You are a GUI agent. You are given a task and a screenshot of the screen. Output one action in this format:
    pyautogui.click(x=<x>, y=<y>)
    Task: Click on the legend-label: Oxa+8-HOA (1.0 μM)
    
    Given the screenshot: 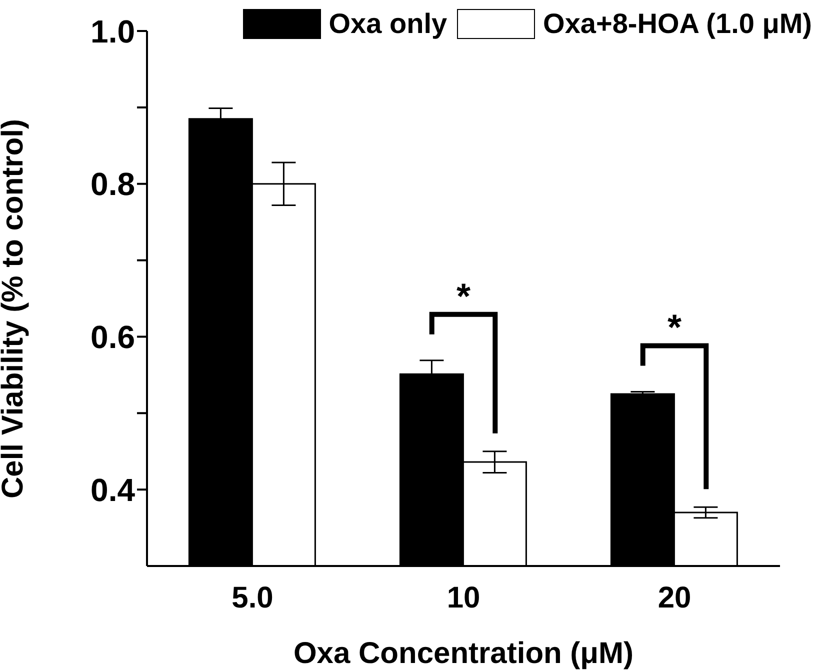 What is the action you would take?
    pyautogui.click(x=677, y=24)
    